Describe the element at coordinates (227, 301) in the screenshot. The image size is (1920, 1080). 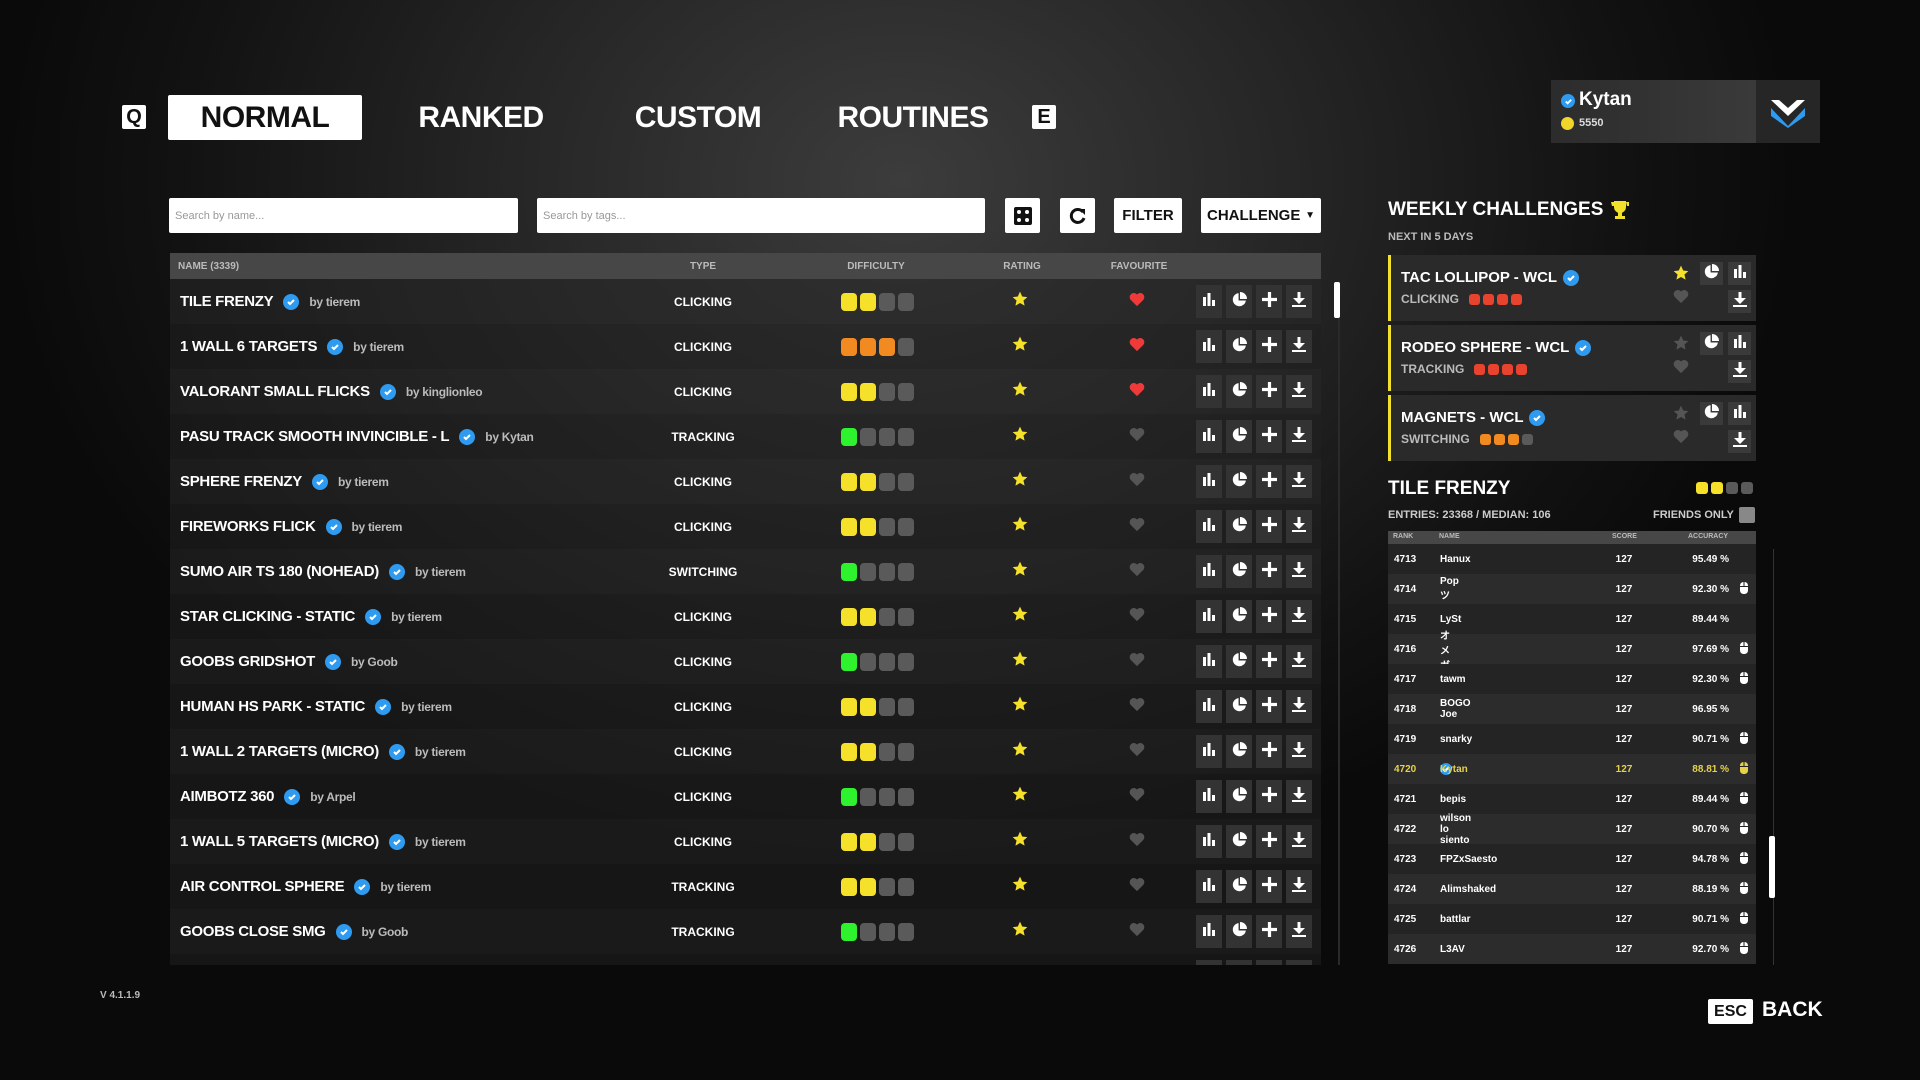
I see `scenario-name: TILE FRENZY` at that location.